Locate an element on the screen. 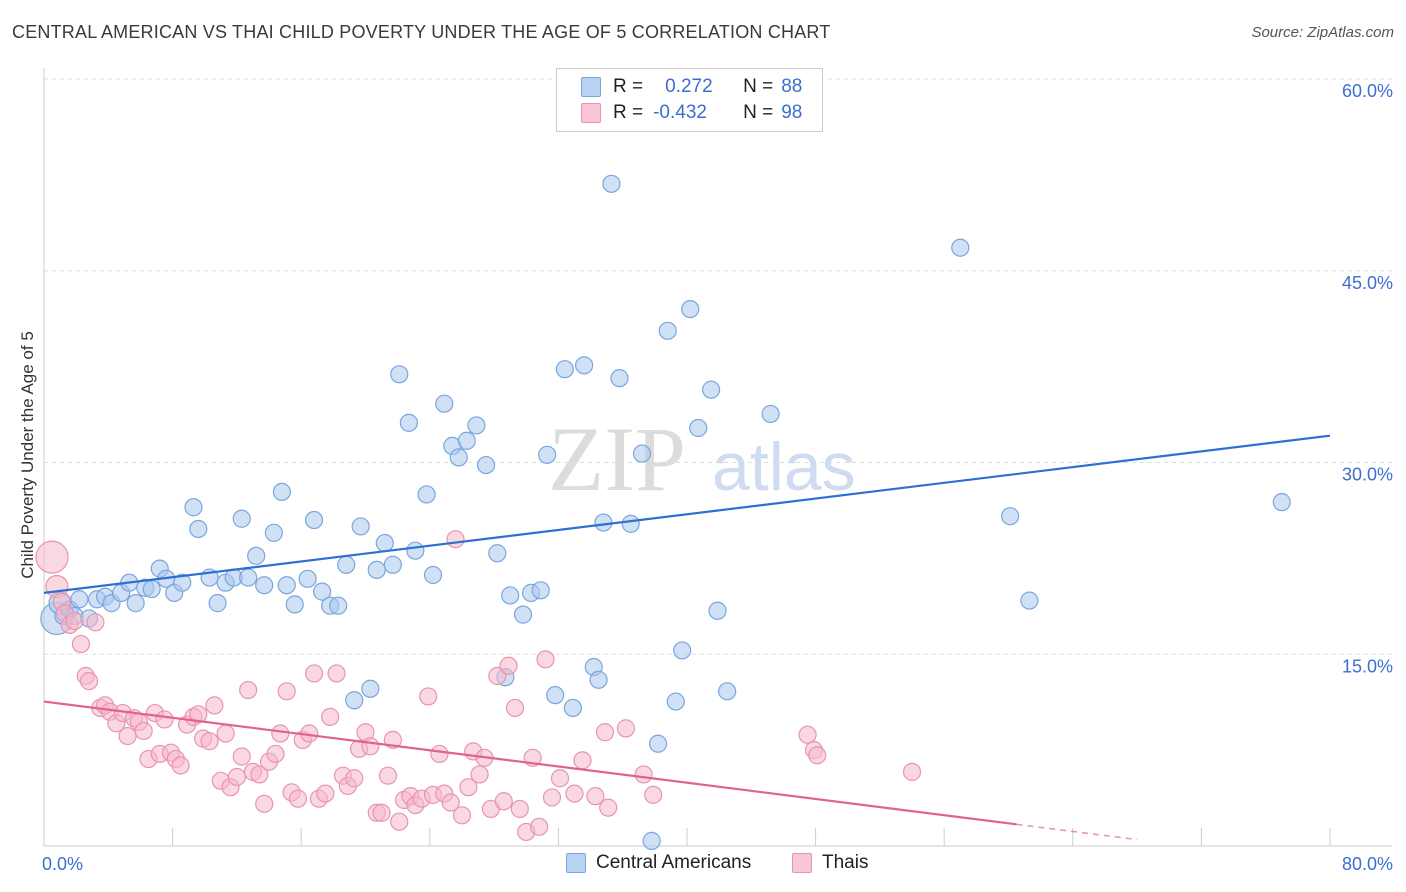  legend-row-central-americans: R = 0.272 N = 88 is located at coordinates (691, 87).